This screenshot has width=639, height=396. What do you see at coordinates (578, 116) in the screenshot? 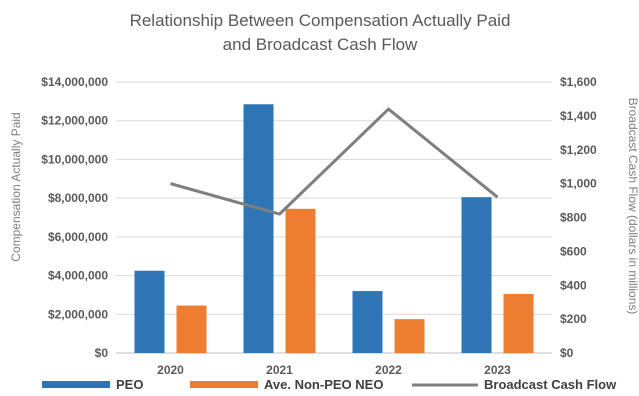
I see `y2-tick-label: $1,400` at bounding box center [578, 116].